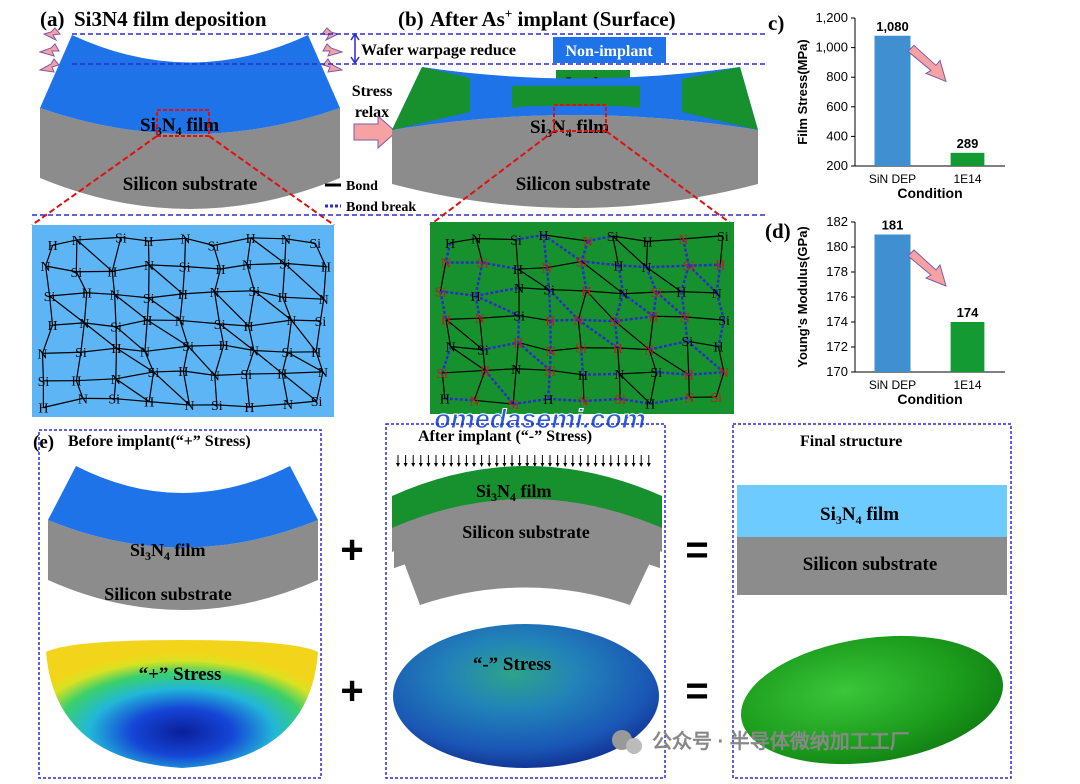 This screenshot has height=784, width=1080. What do you see at coordinates (696, 691) in the screenshot?
I see `equals-operator-bottom: =` at bounding box center [696, 691].